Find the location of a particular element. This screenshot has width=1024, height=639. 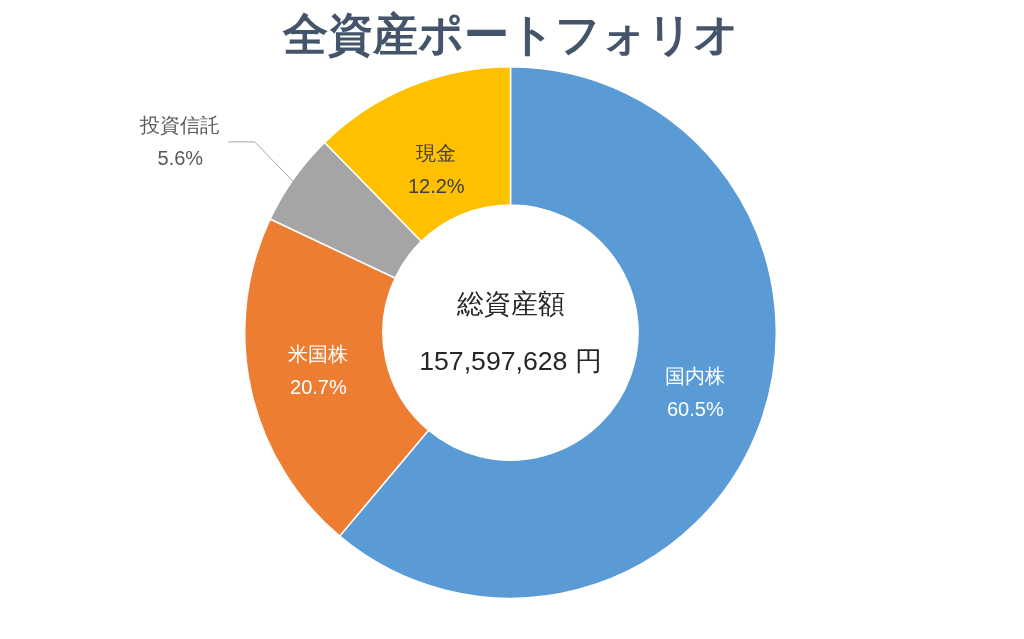

chart-title: 全資産ポートフォリオ is located at coordinates (510, 34).